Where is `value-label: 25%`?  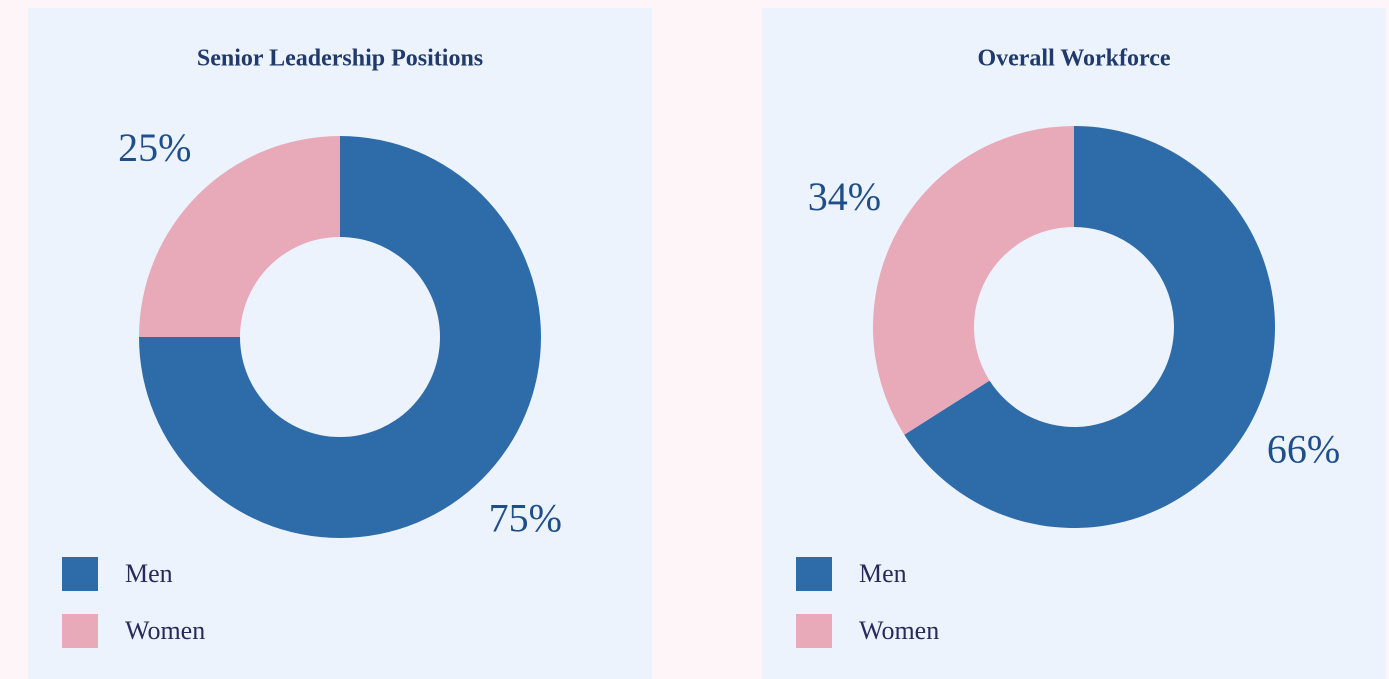 value-label: 25% is located at coordinates (154, 147).